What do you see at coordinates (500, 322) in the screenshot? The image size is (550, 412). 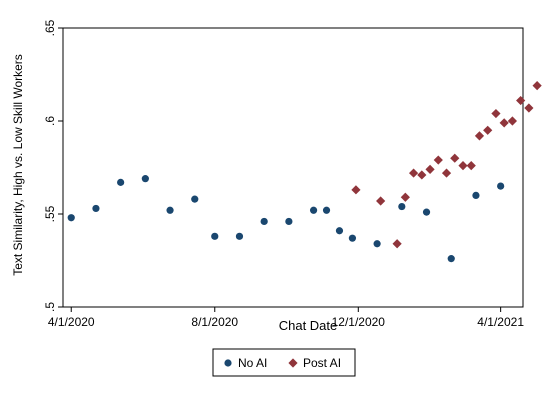 I see `x-tick-label: 4/1/2021` at bounding box center [500, 322].